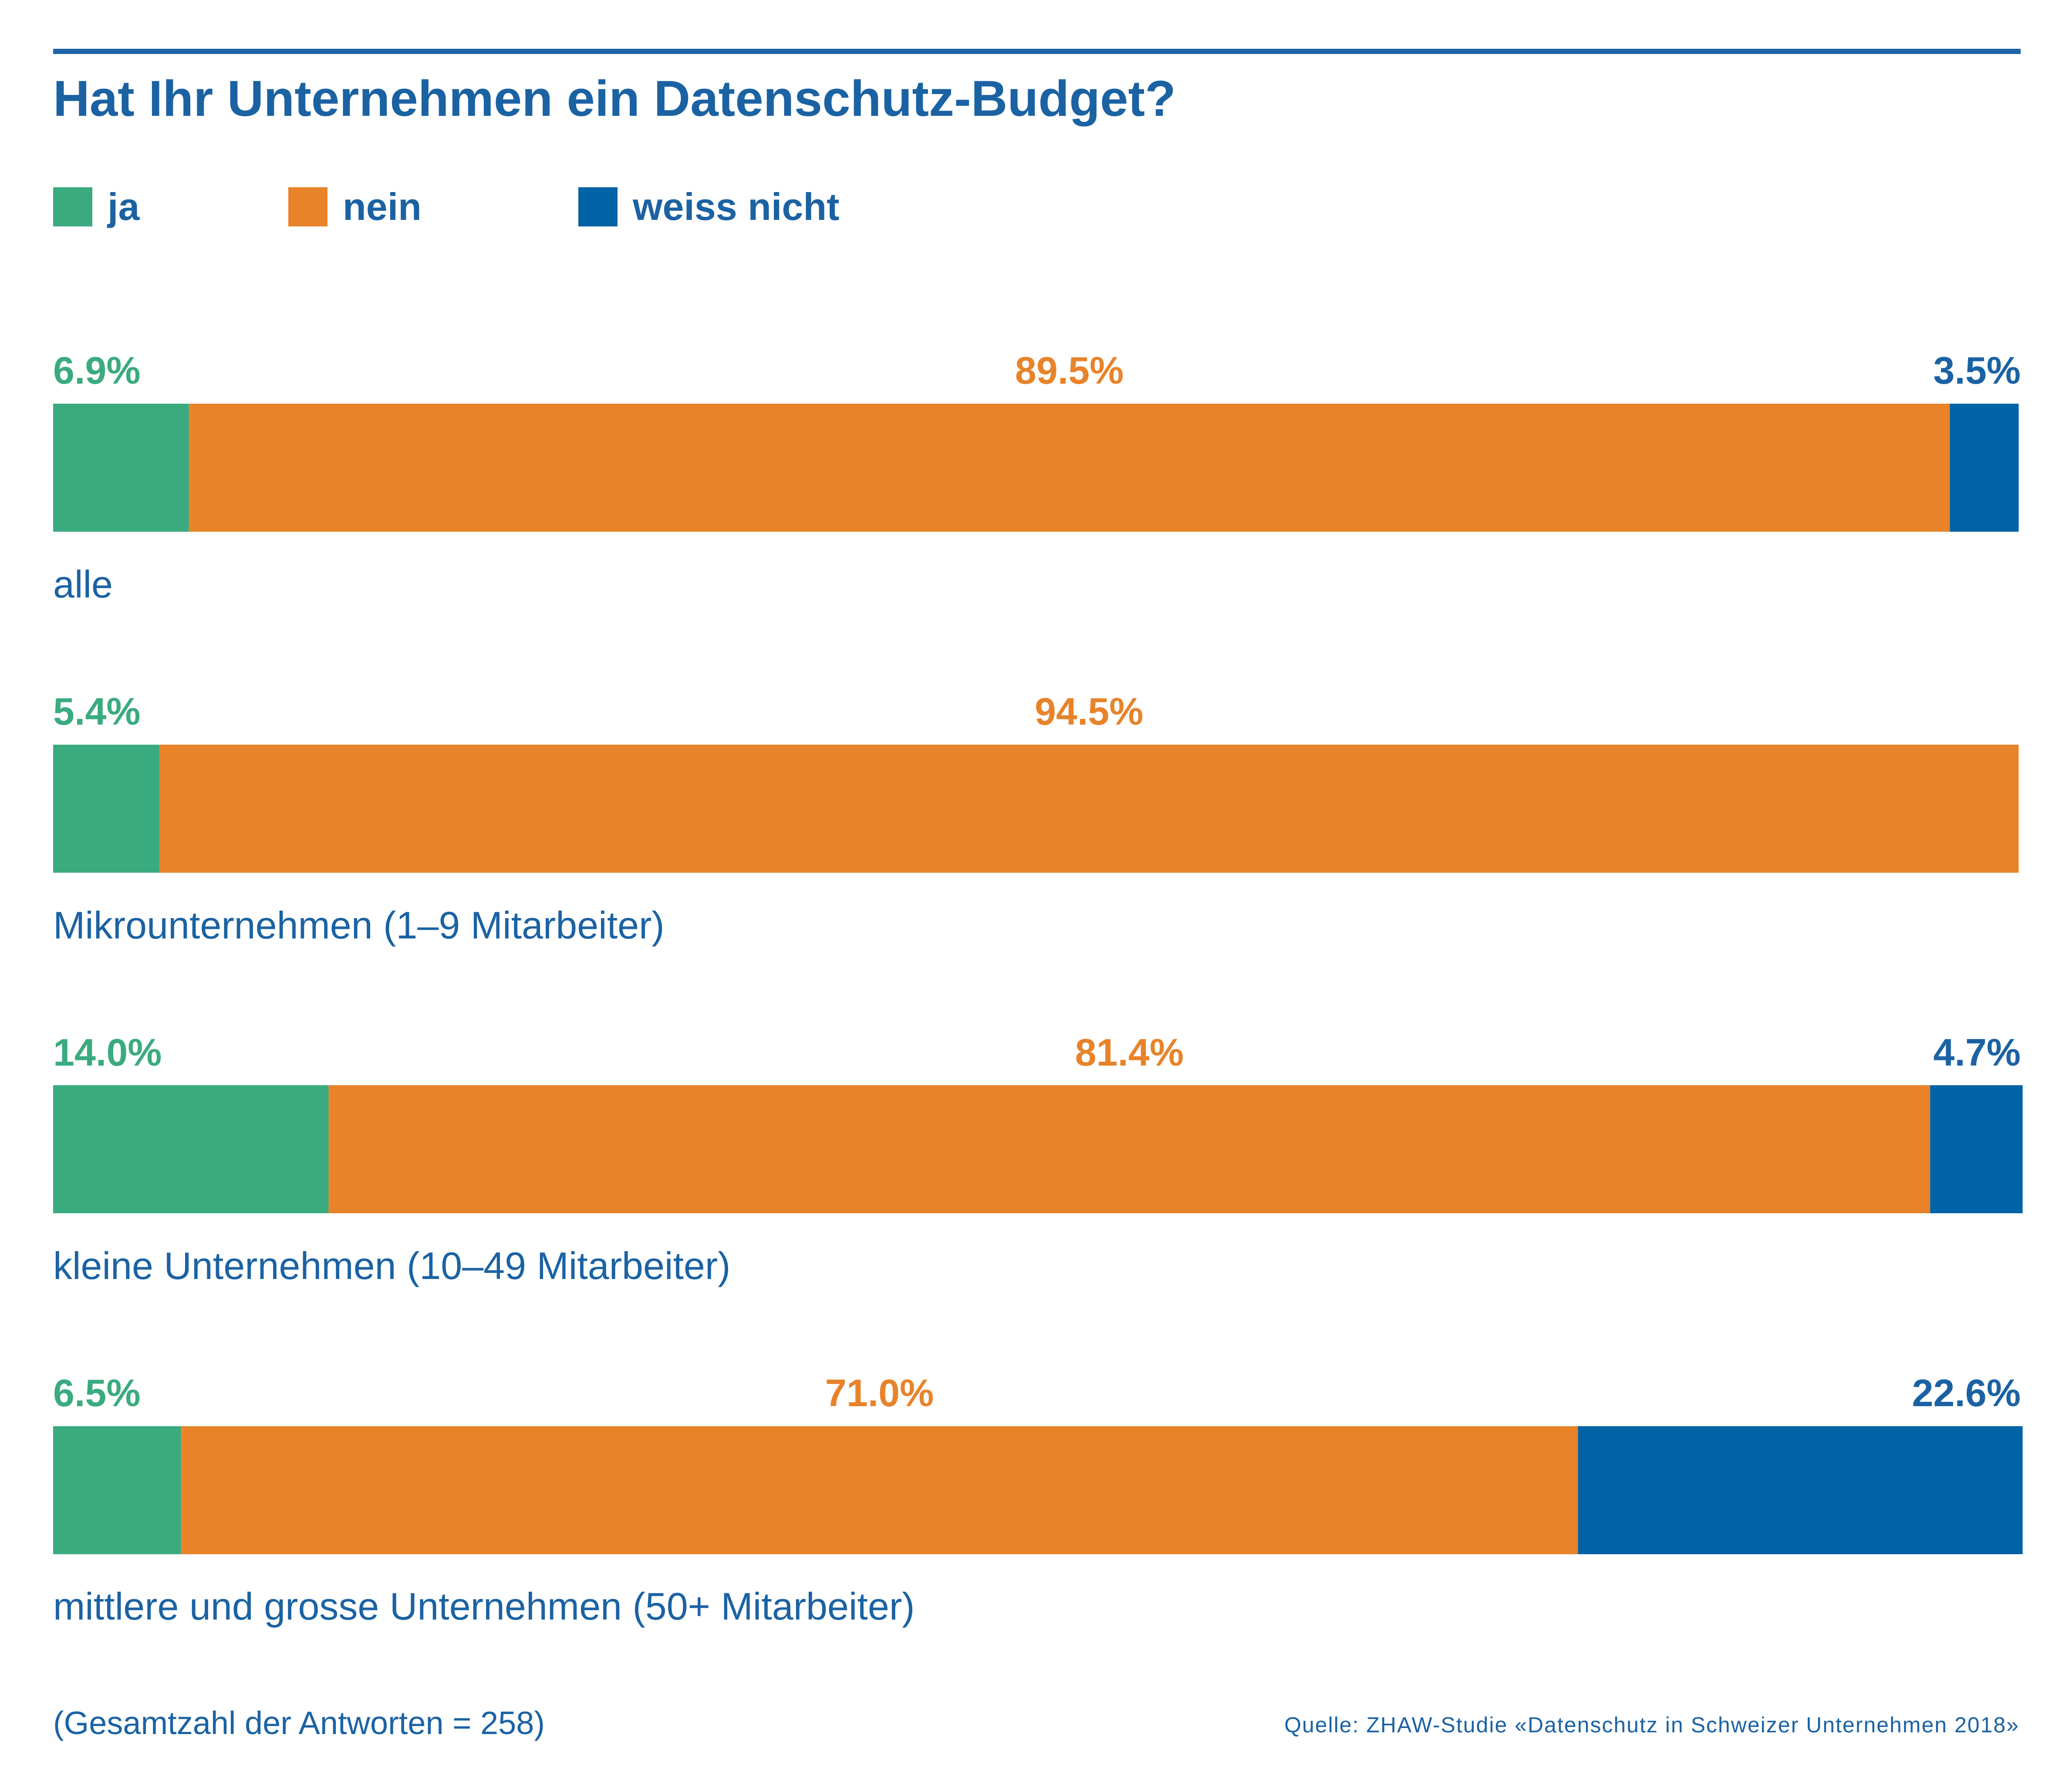 The width and height of the screenshot is (2069, 1792). Describe the element at coordinates (83, 584) in the screenshot. I see `category-label-0: alle` at that location.